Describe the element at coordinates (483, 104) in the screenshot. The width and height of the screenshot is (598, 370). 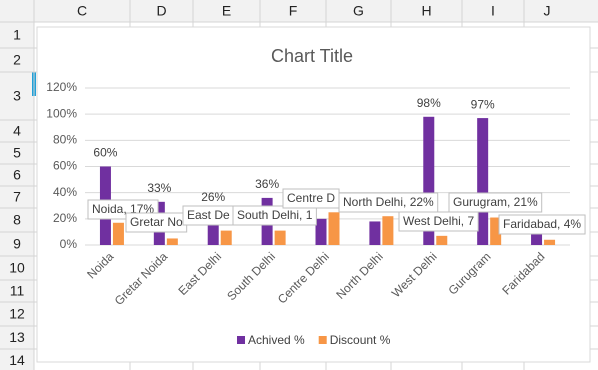
I see `data-label: 97%` at that location.